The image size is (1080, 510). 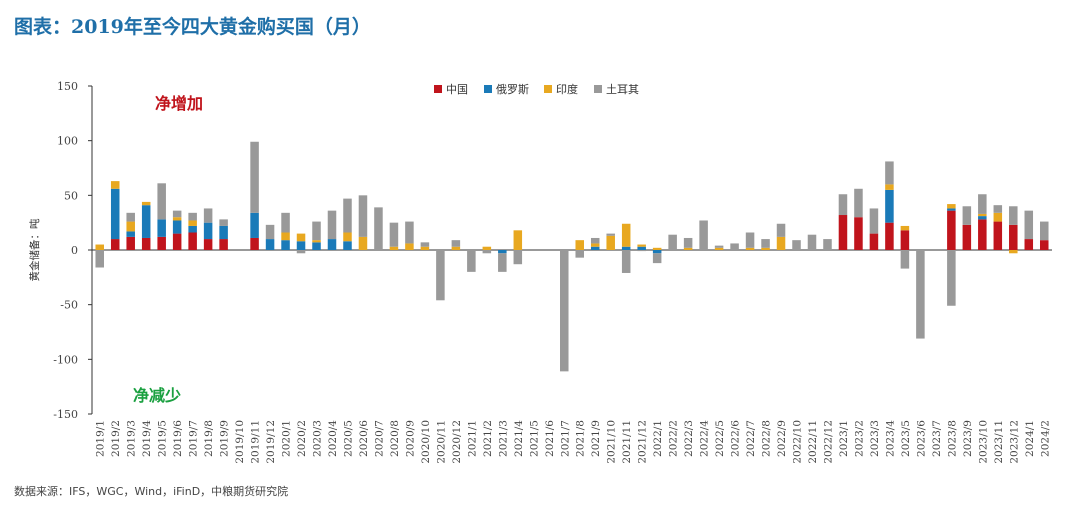 What do you see at coordinates (999, 442) in the screenshot?
I see `x-tick-label: 2023/11` at bounding box center [999, 442].